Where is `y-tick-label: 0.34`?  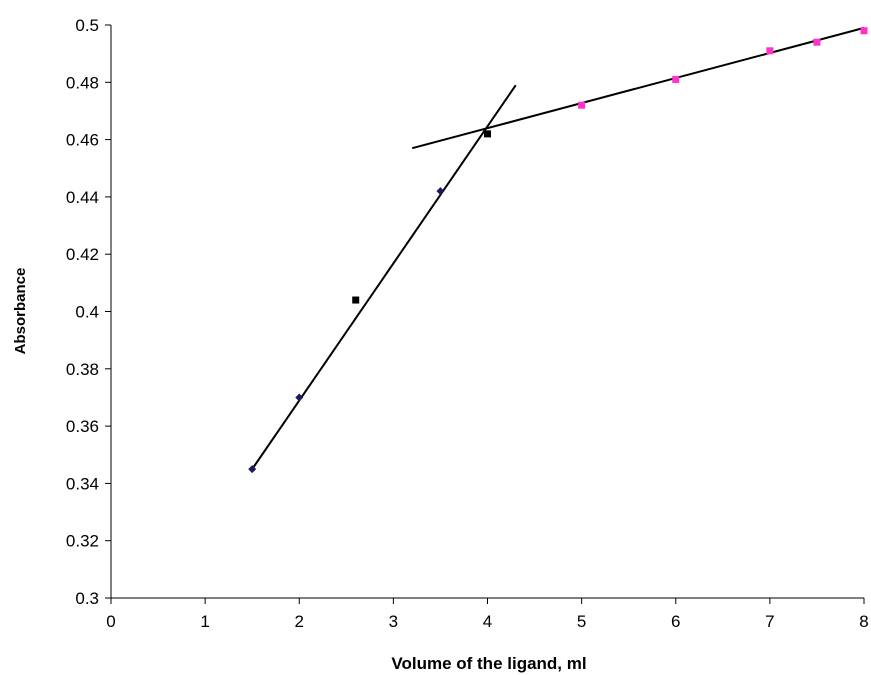
y-tick-label: 0.34 is located at coordinates (82, 483).